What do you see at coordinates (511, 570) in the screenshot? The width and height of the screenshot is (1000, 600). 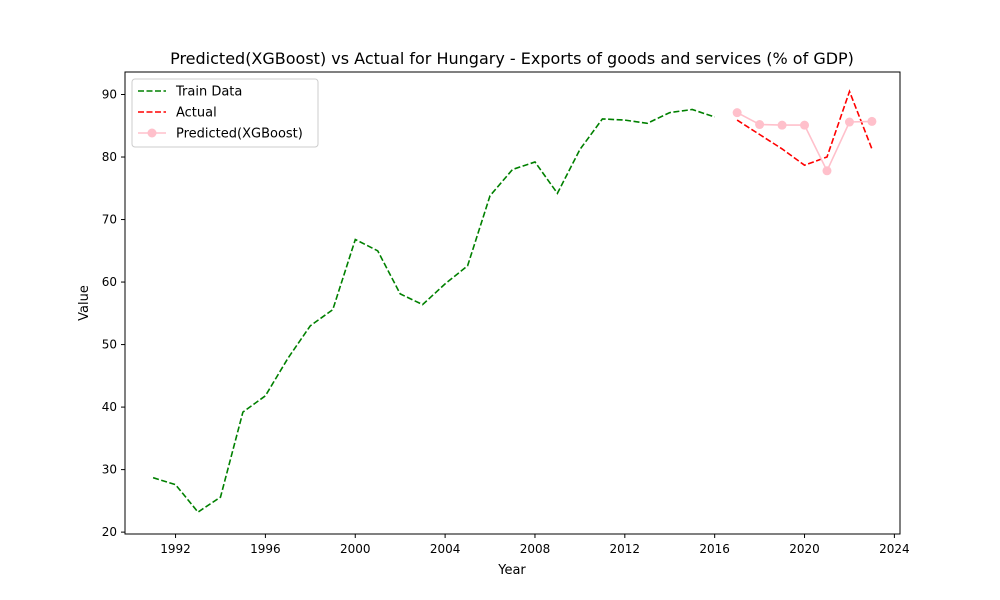 I see `x-axis-label: Year` at bounding box center [511, 570].